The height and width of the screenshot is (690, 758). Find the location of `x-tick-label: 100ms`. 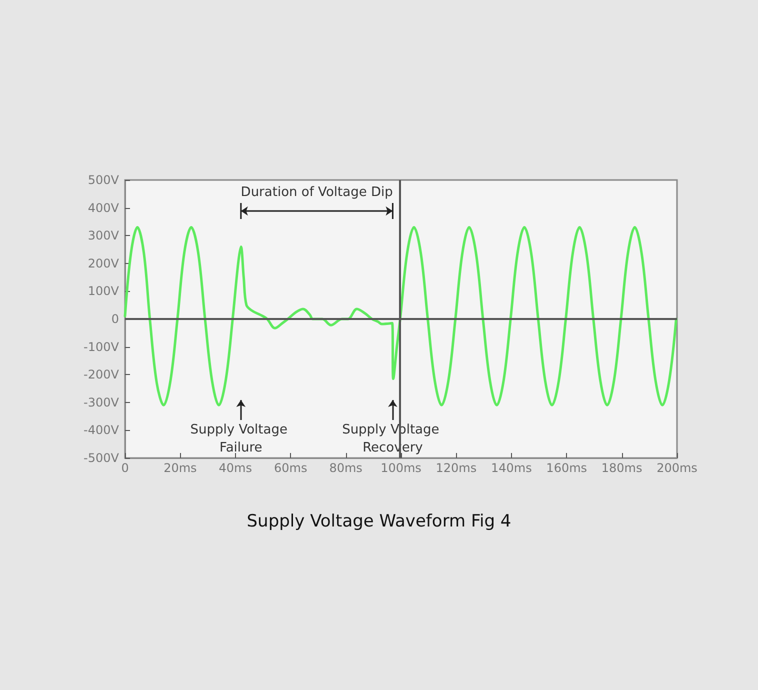

x-tick-label: 100ms is located at coordinates (401, 468).